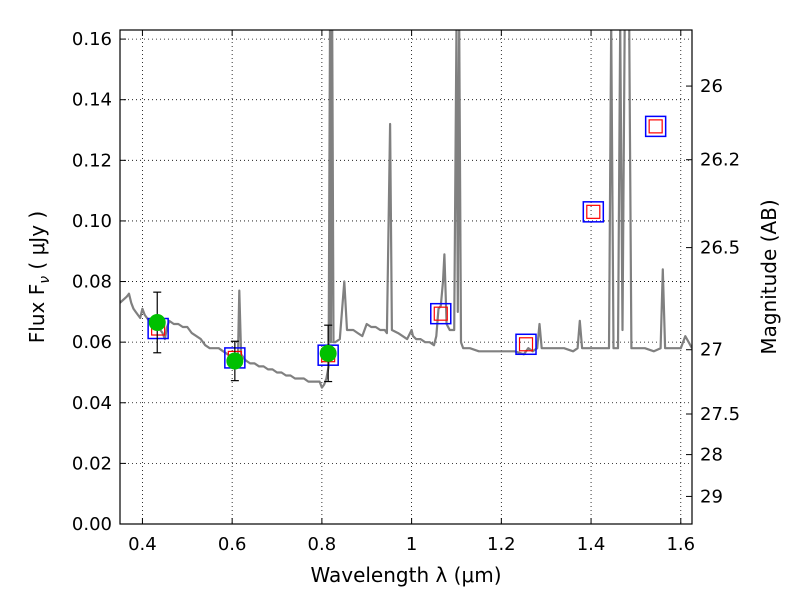 The width and height of the screenshot is (800, 600). I want to click on x-axis-label: Wavelength λ (μm), so click(405, 575).